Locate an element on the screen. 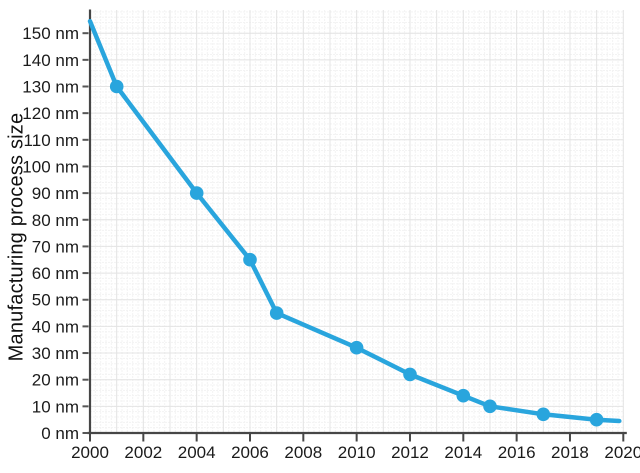 This screenshot has width=640, height=473. y-tick-label: 140 nm is located at coordinates (50, 60).